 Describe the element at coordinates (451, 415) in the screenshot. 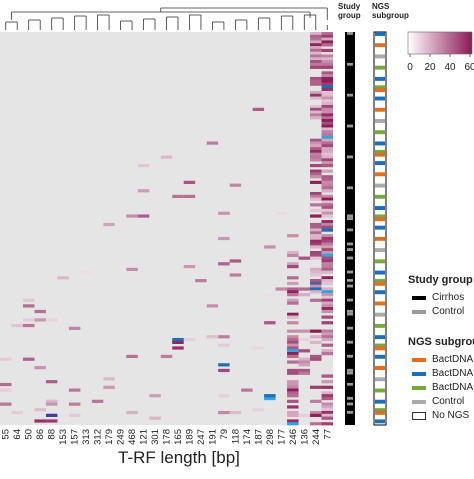

I see `legend-label: No NGS` at that location.